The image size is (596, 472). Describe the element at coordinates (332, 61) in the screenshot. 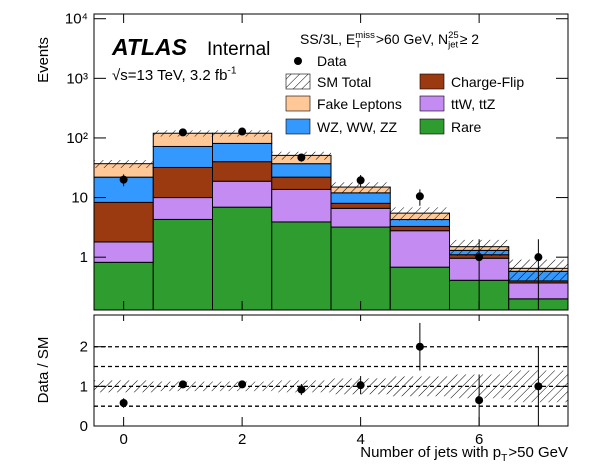

I see `legend-label: Data` at that location.